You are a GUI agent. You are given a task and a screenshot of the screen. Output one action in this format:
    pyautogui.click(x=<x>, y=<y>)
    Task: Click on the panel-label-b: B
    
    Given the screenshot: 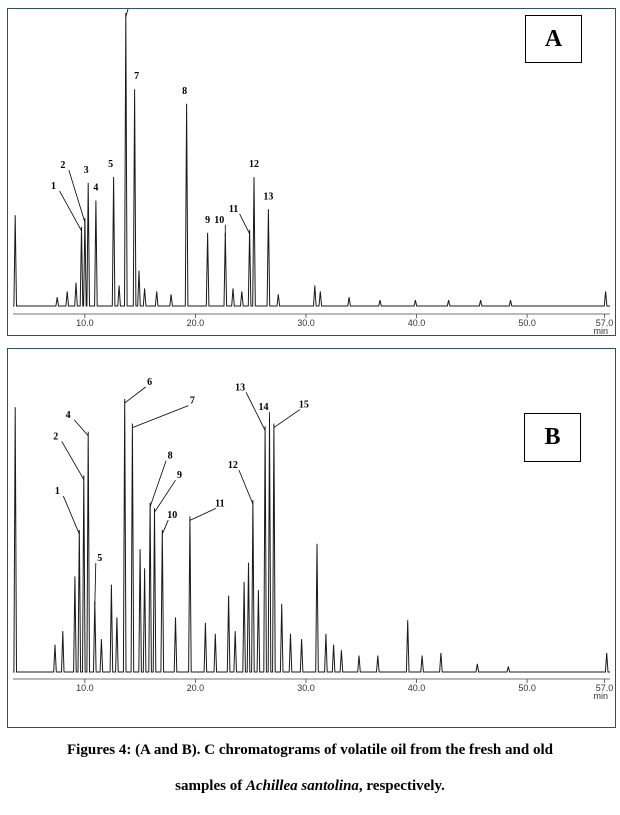 What is the action you would take?
    pyautogui.click(x=552, y=437)
    